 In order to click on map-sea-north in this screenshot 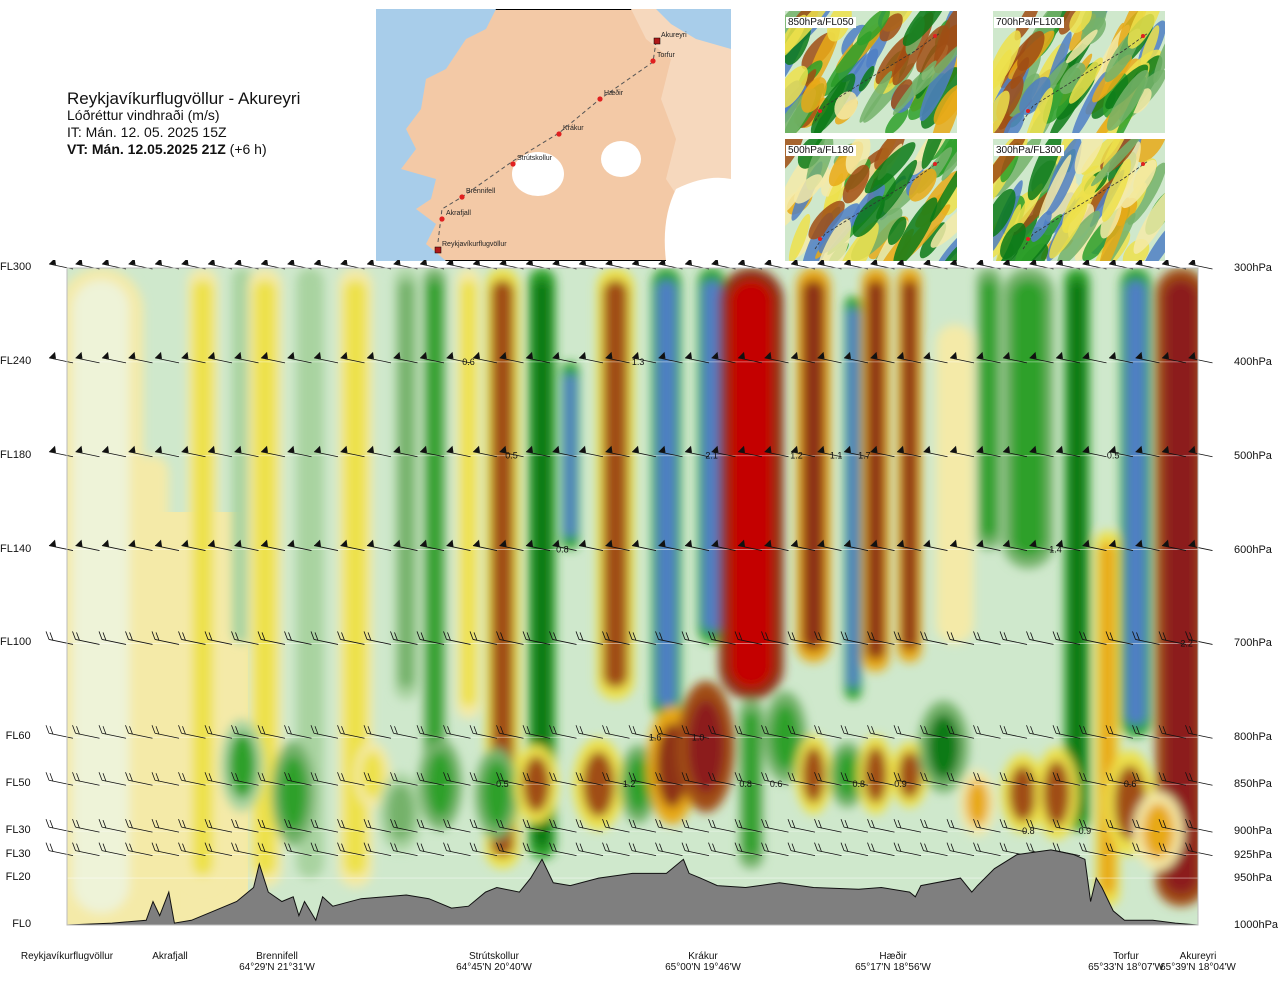, I will do `click(693, 29)`.